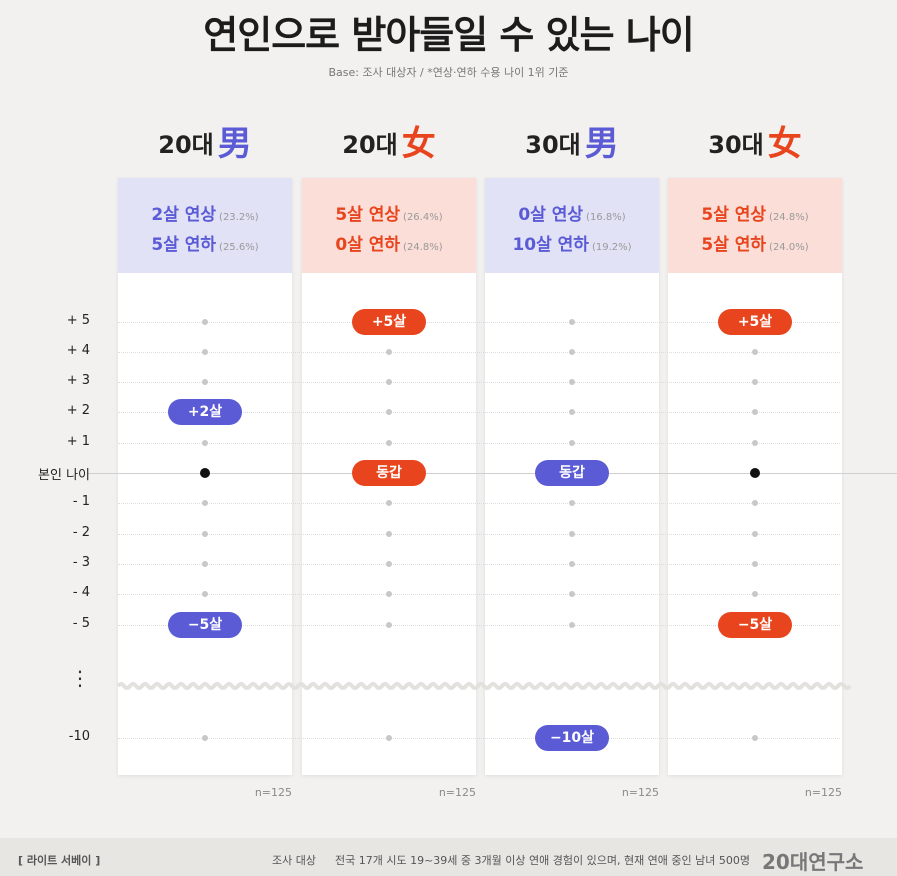 Image resolution: width=897 pixels, height=876 pixels. Describe the element at coordinates (418, 144) in the screenshot. I see `gender-symbol: 女` at that location.